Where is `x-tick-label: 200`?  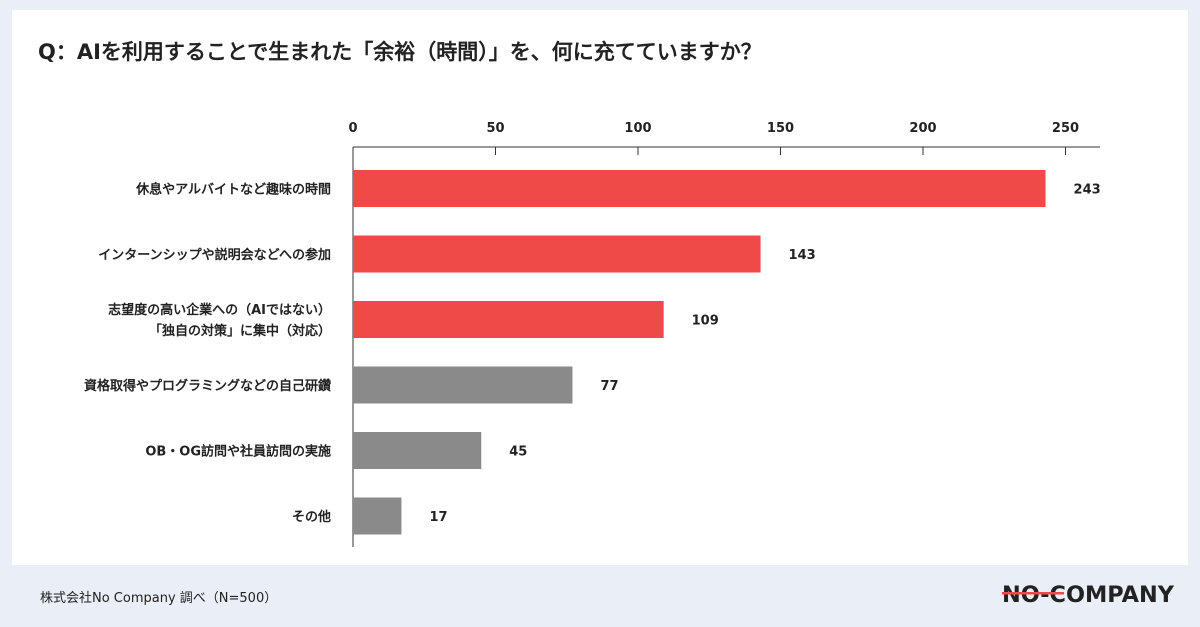
x-tick-label: 200 is located at coordinates (922, 128).